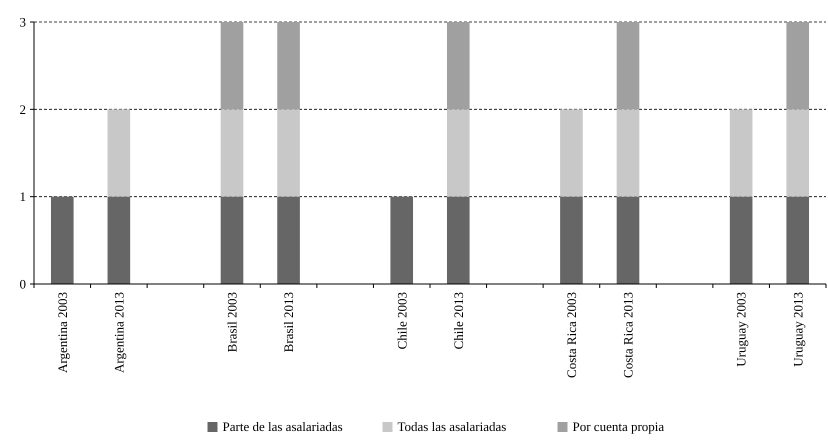 The width and height of the screenshot is (828, 442). I want to click on x-tick-label: Uruguay 2003, so click(741, 329).